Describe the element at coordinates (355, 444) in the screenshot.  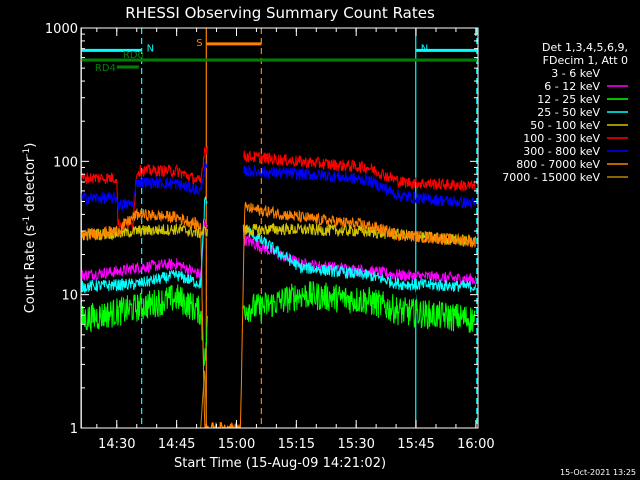
I see `x-tick-label: 15:30` at that location.